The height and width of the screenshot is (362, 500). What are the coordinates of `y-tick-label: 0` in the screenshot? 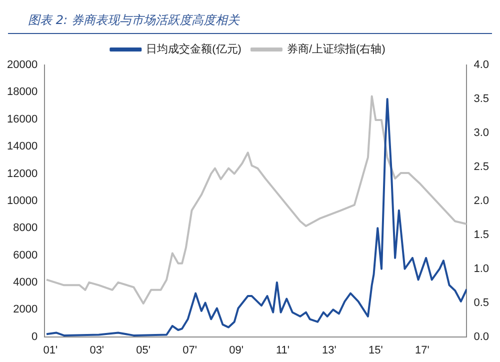 It's located at (34, 336).